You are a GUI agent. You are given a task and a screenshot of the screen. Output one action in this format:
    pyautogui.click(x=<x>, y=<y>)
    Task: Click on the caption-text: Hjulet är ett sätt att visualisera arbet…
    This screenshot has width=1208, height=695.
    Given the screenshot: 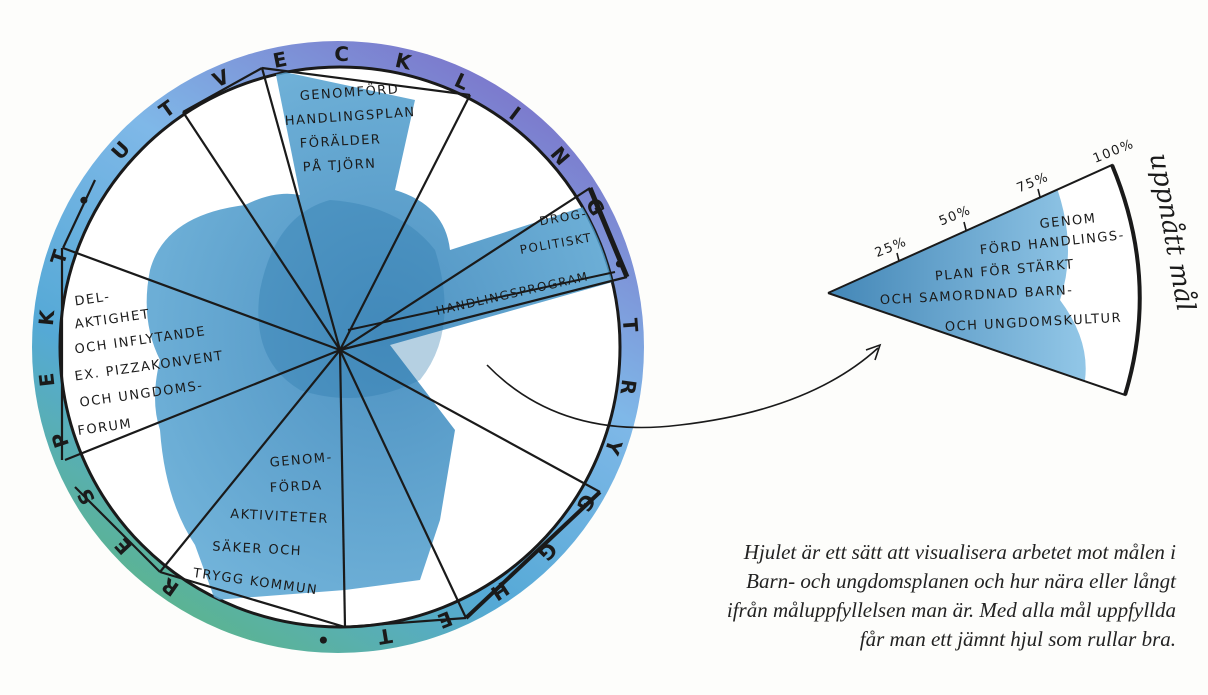 What is the action you would take?
    pyautogui.click(x=951, y=595)
    